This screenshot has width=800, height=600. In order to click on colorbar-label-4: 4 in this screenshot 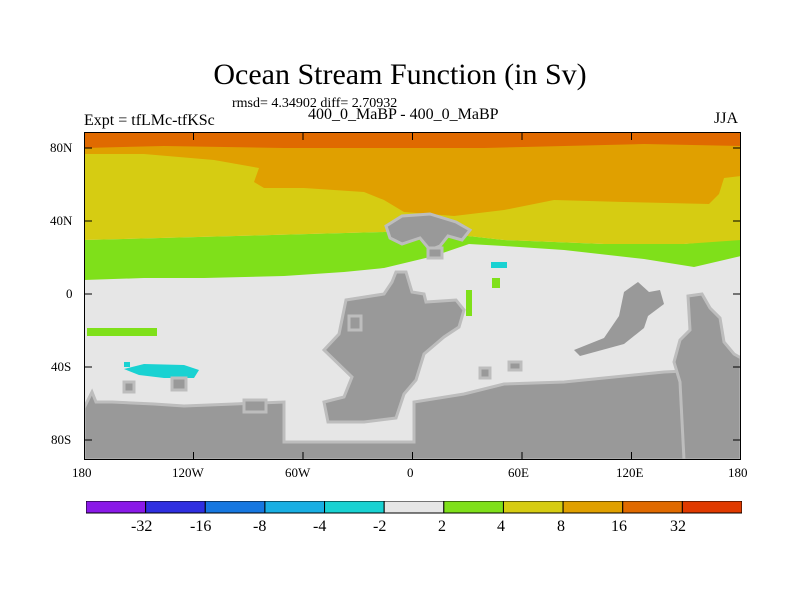, I will do `click(501, 526)`.